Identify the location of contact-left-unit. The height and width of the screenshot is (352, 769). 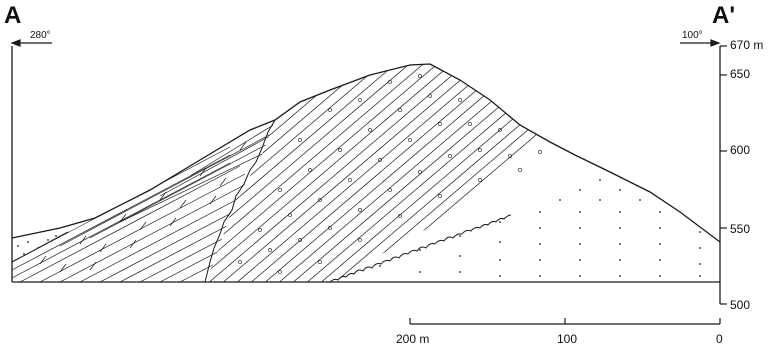
(40, 247).